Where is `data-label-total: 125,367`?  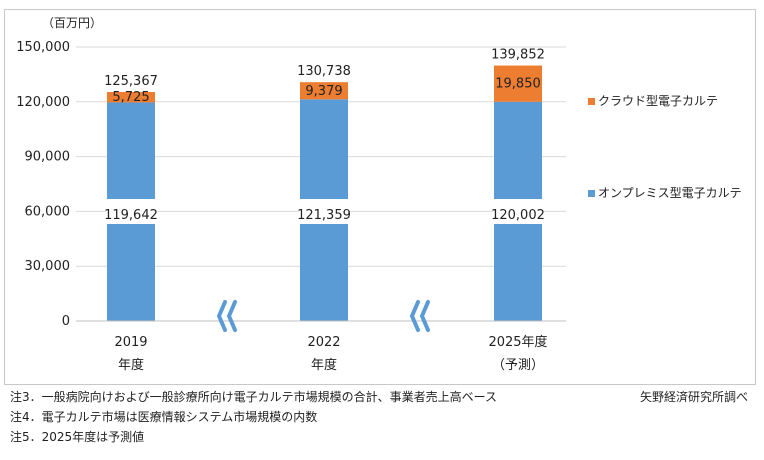
data-label-total: 125,367 is located at coordinates (131, 81).